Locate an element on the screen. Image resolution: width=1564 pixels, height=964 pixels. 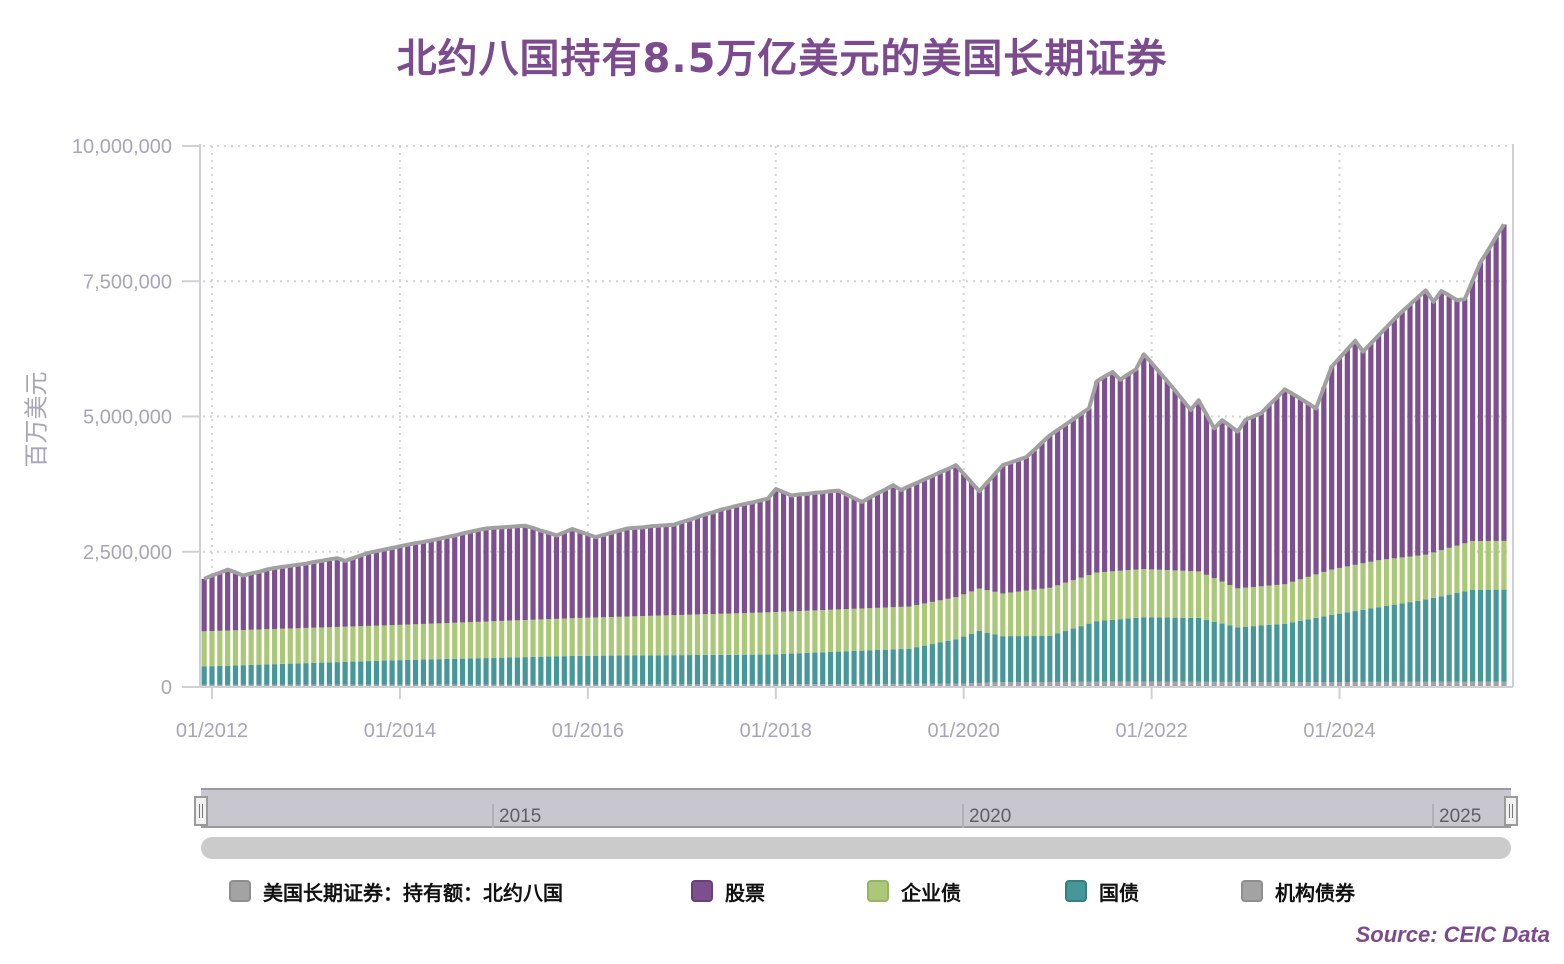
legend-item-treasury: 国债 is located at coordinates (1102, 891).